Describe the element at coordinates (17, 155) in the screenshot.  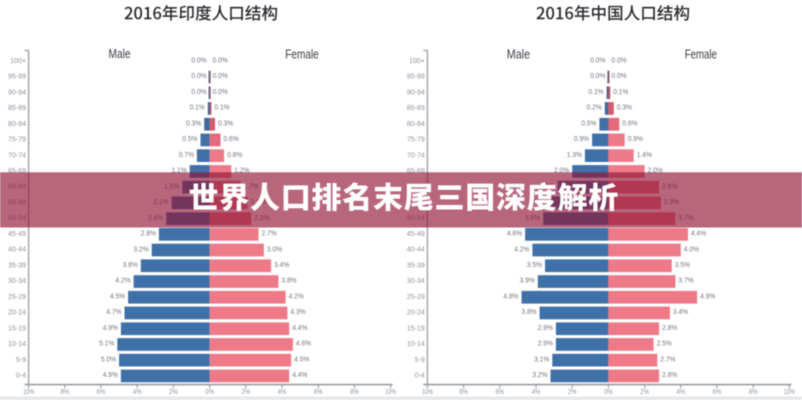
I see `svg-text: 70-74` at that location.